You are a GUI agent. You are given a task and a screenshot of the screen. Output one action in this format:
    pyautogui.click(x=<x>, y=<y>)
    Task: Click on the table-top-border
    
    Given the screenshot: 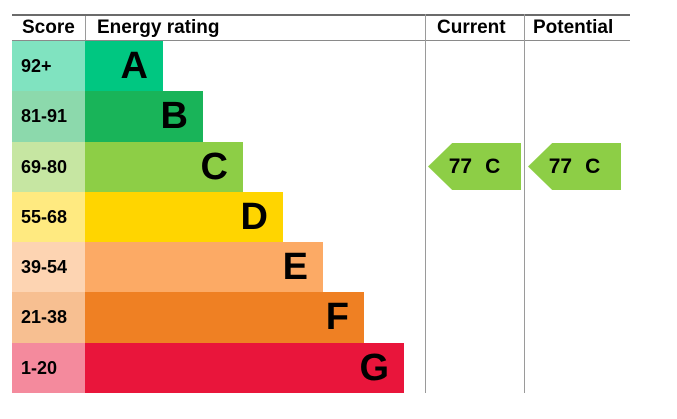 What is the action you would take?
    pyautogui.click(x=321, y=15)
    